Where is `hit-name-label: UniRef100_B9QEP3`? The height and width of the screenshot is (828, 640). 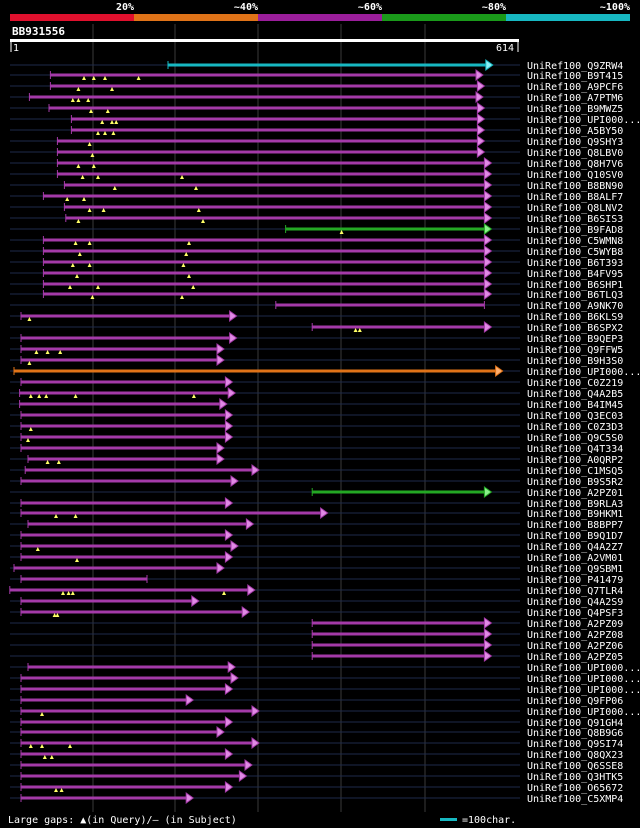 hit-name-label: UniRef100_B9QEP3 is located at coordinates (575, 339).